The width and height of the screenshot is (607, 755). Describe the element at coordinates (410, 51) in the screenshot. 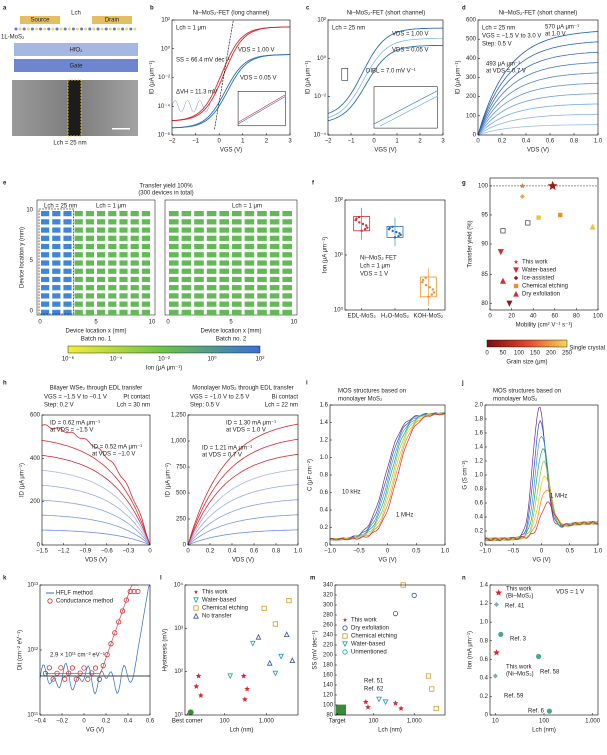

I see `annotation: VDS = 0.05 V` at that location.